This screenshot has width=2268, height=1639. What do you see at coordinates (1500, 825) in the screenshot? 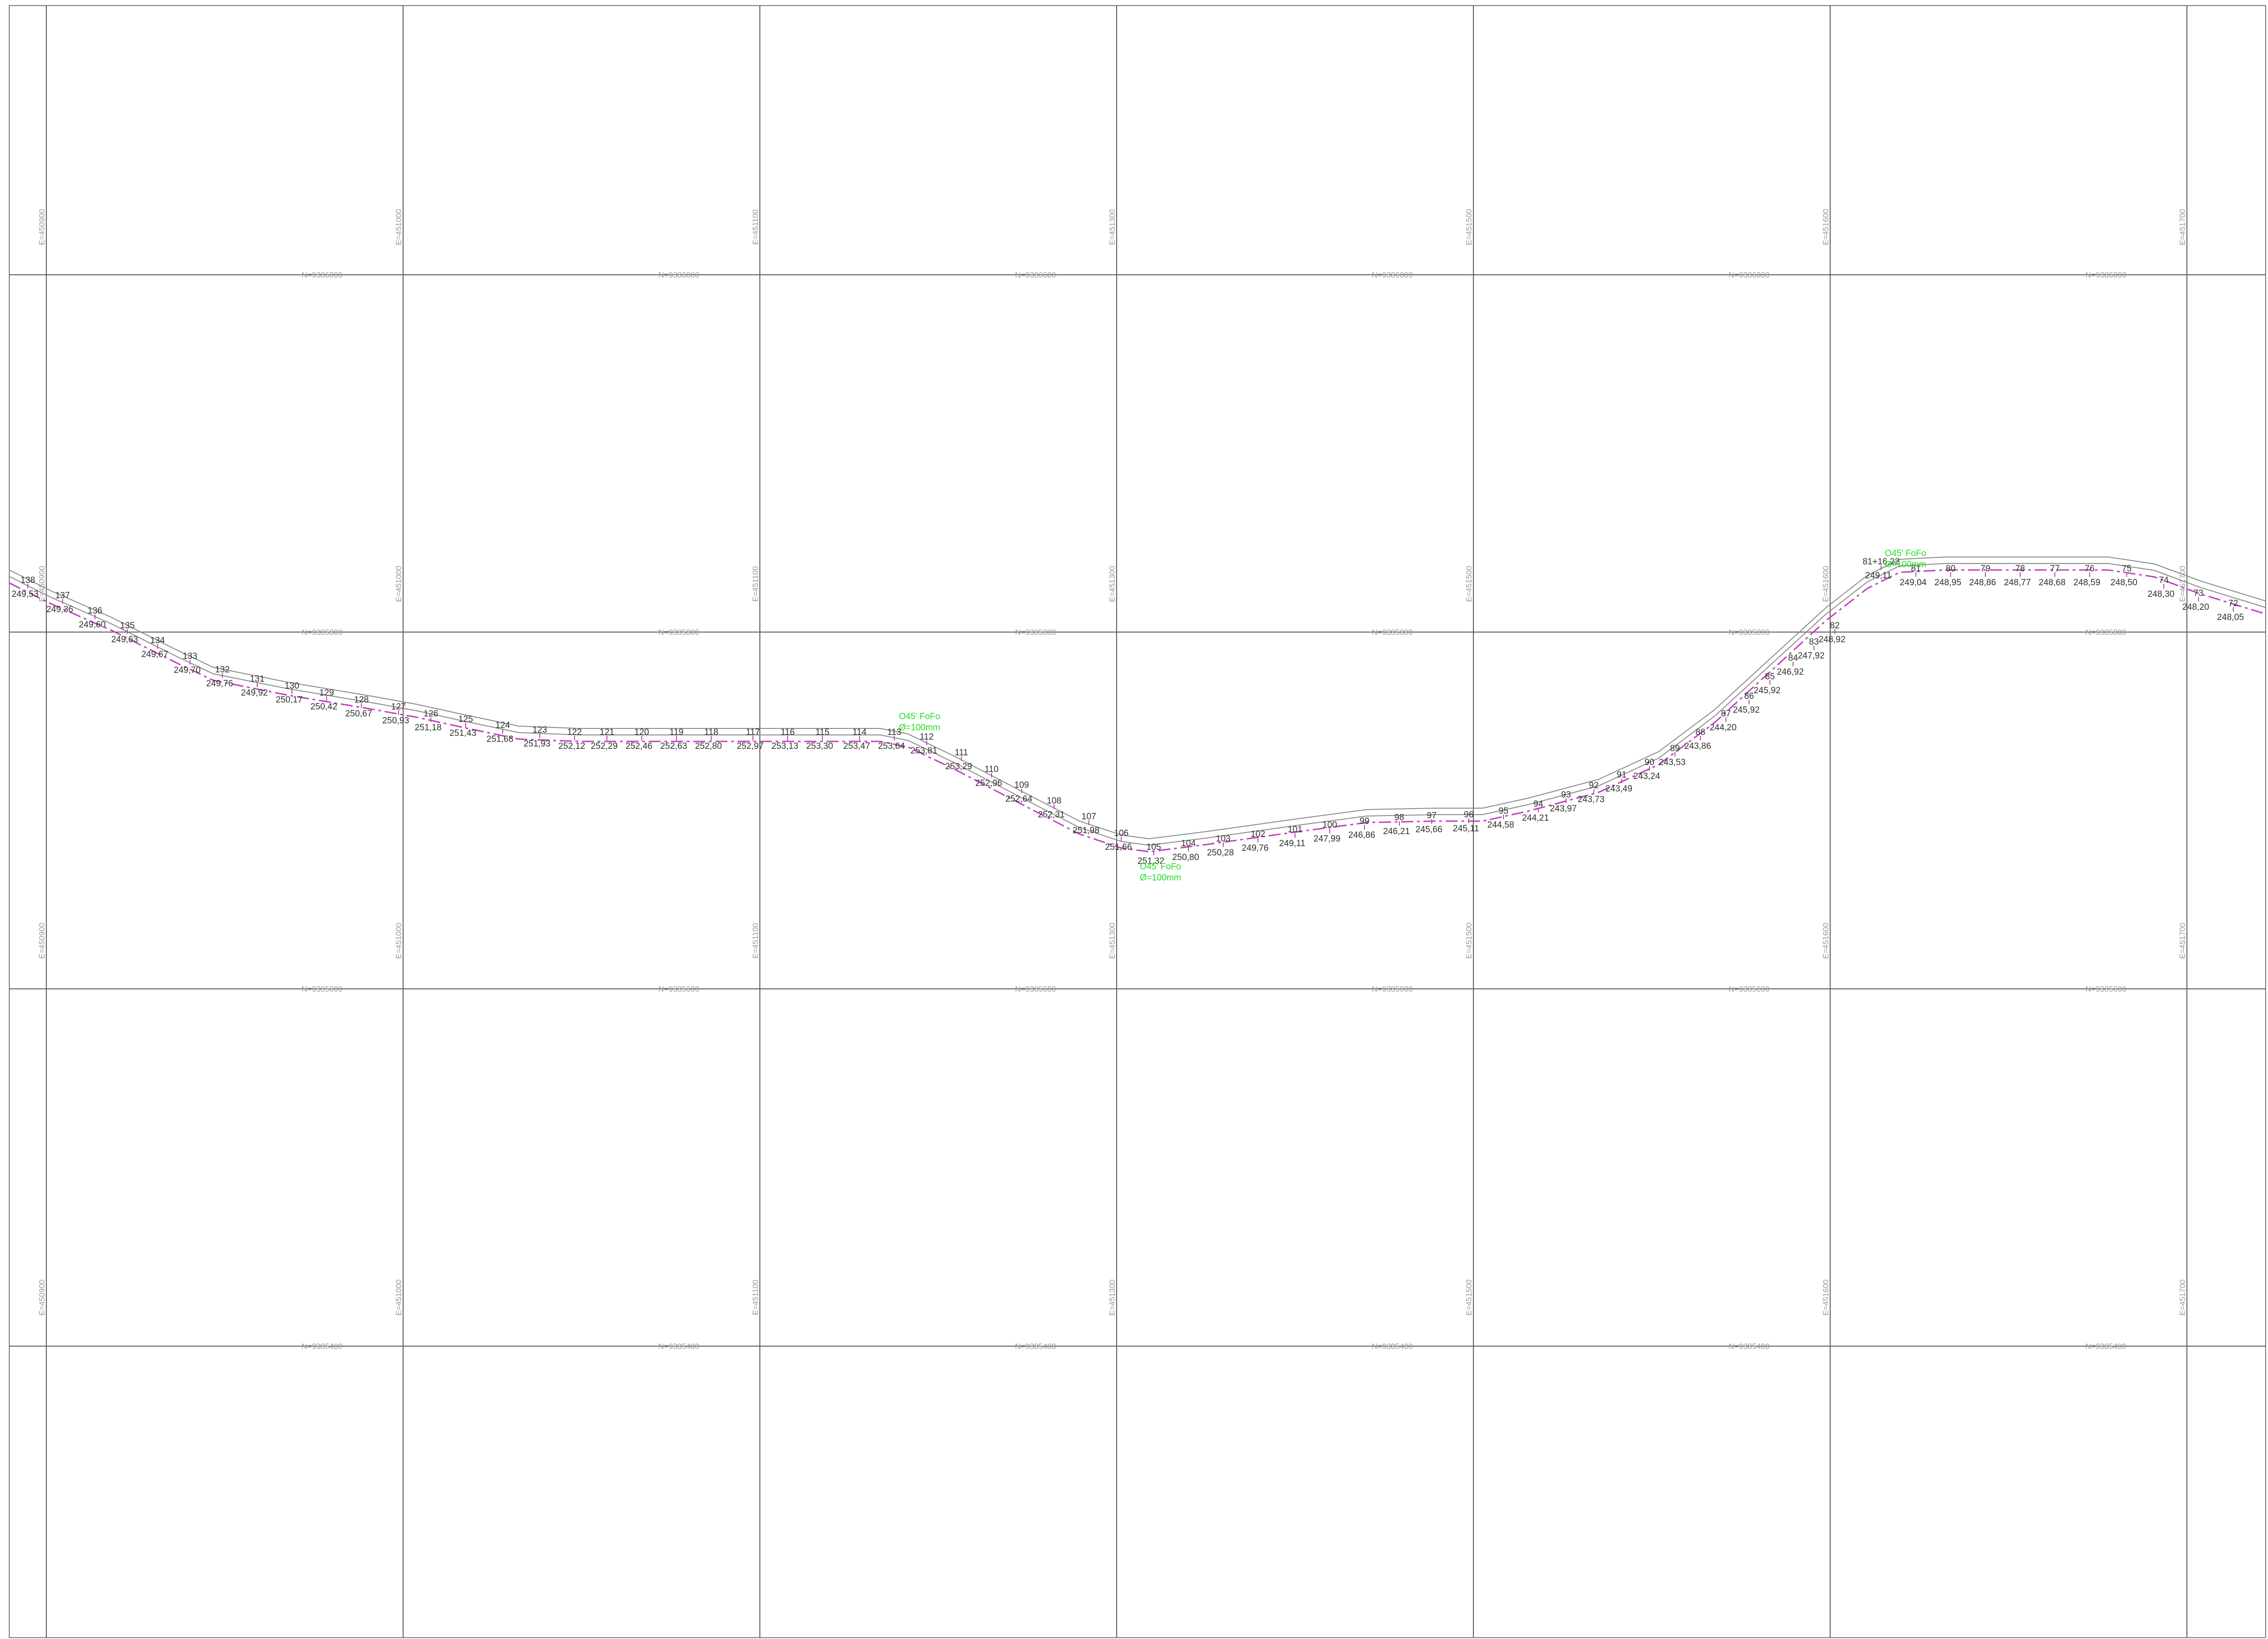
I see `station-elevation: 244,58` at bounding box center [1500, 825].